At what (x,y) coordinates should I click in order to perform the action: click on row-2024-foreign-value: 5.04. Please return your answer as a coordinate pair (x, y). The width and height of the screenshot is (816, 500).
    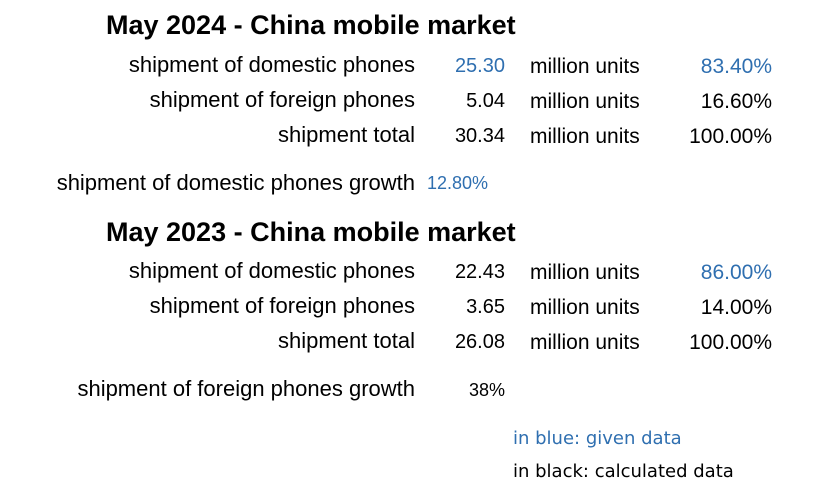
    Looking at the image, I should click on (485, 101).